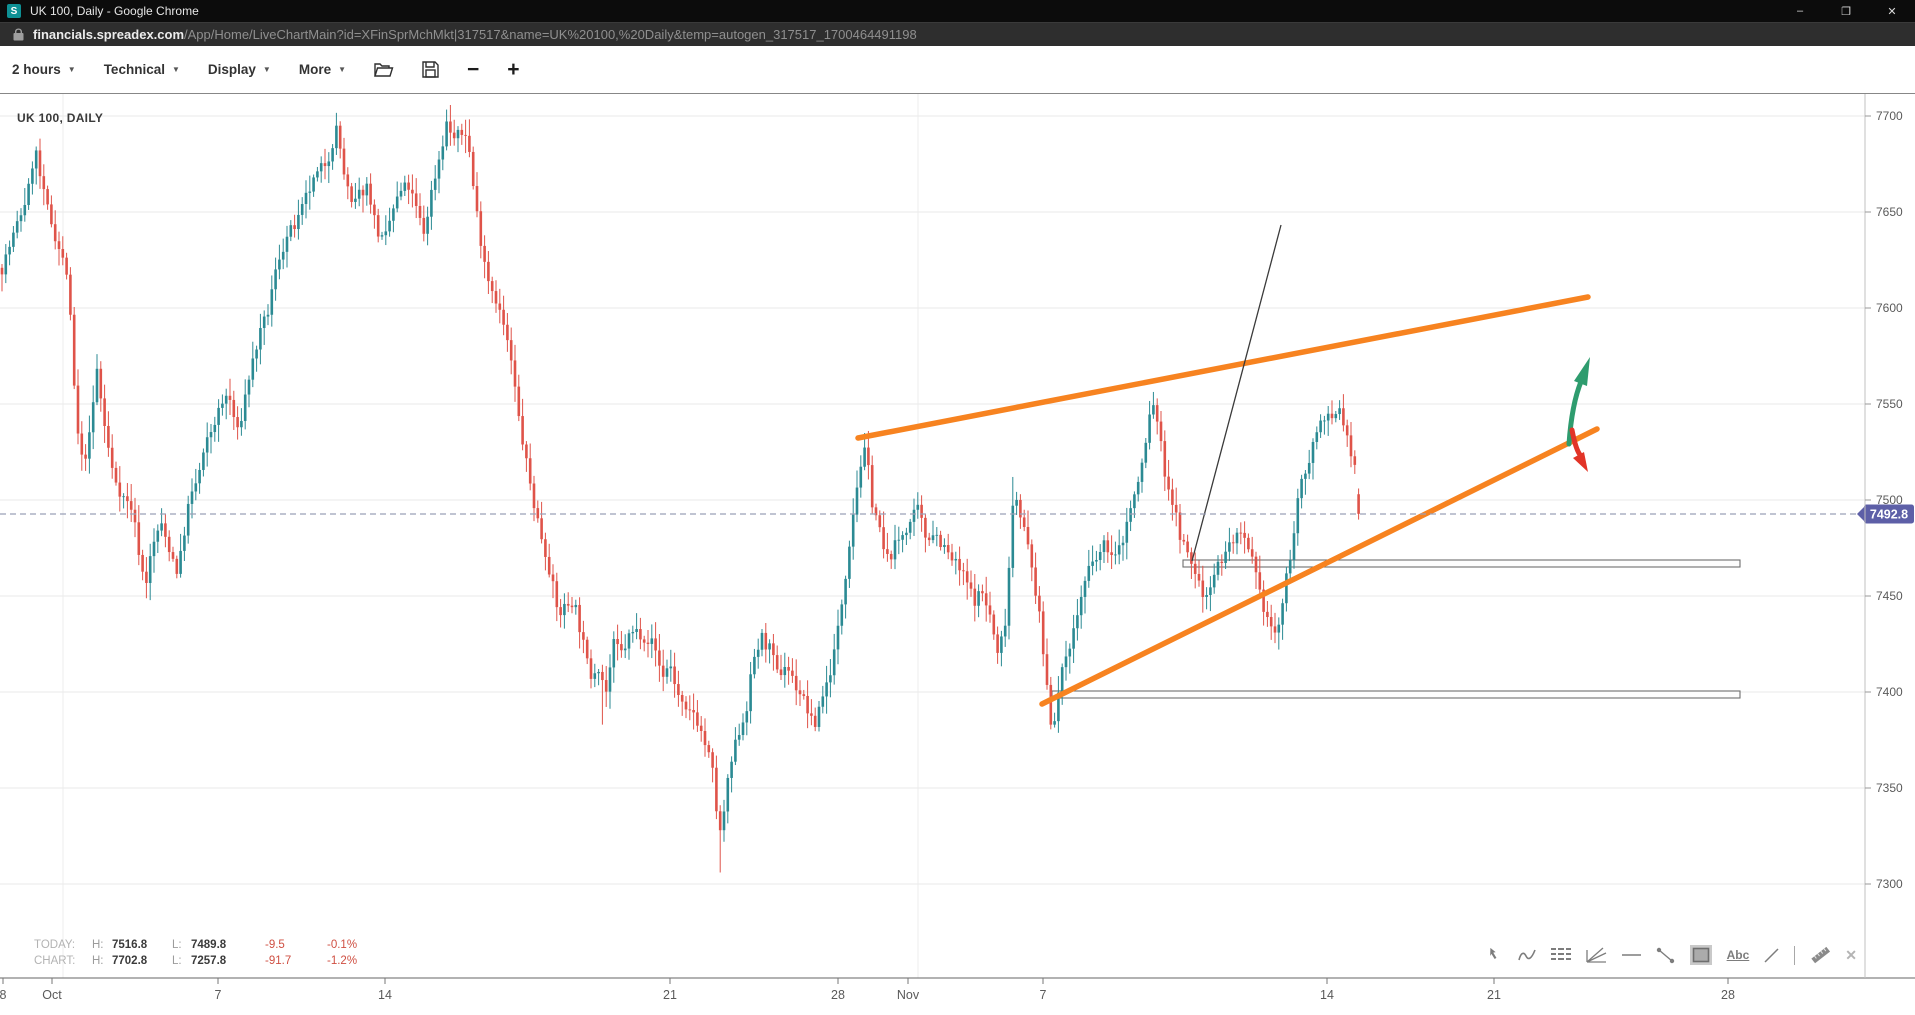  What do you see at coordinates (114, 11) in the screenshot?
I see `window-title: UK 100, Daily - Google Chrome` at bounding box center [114, 11].